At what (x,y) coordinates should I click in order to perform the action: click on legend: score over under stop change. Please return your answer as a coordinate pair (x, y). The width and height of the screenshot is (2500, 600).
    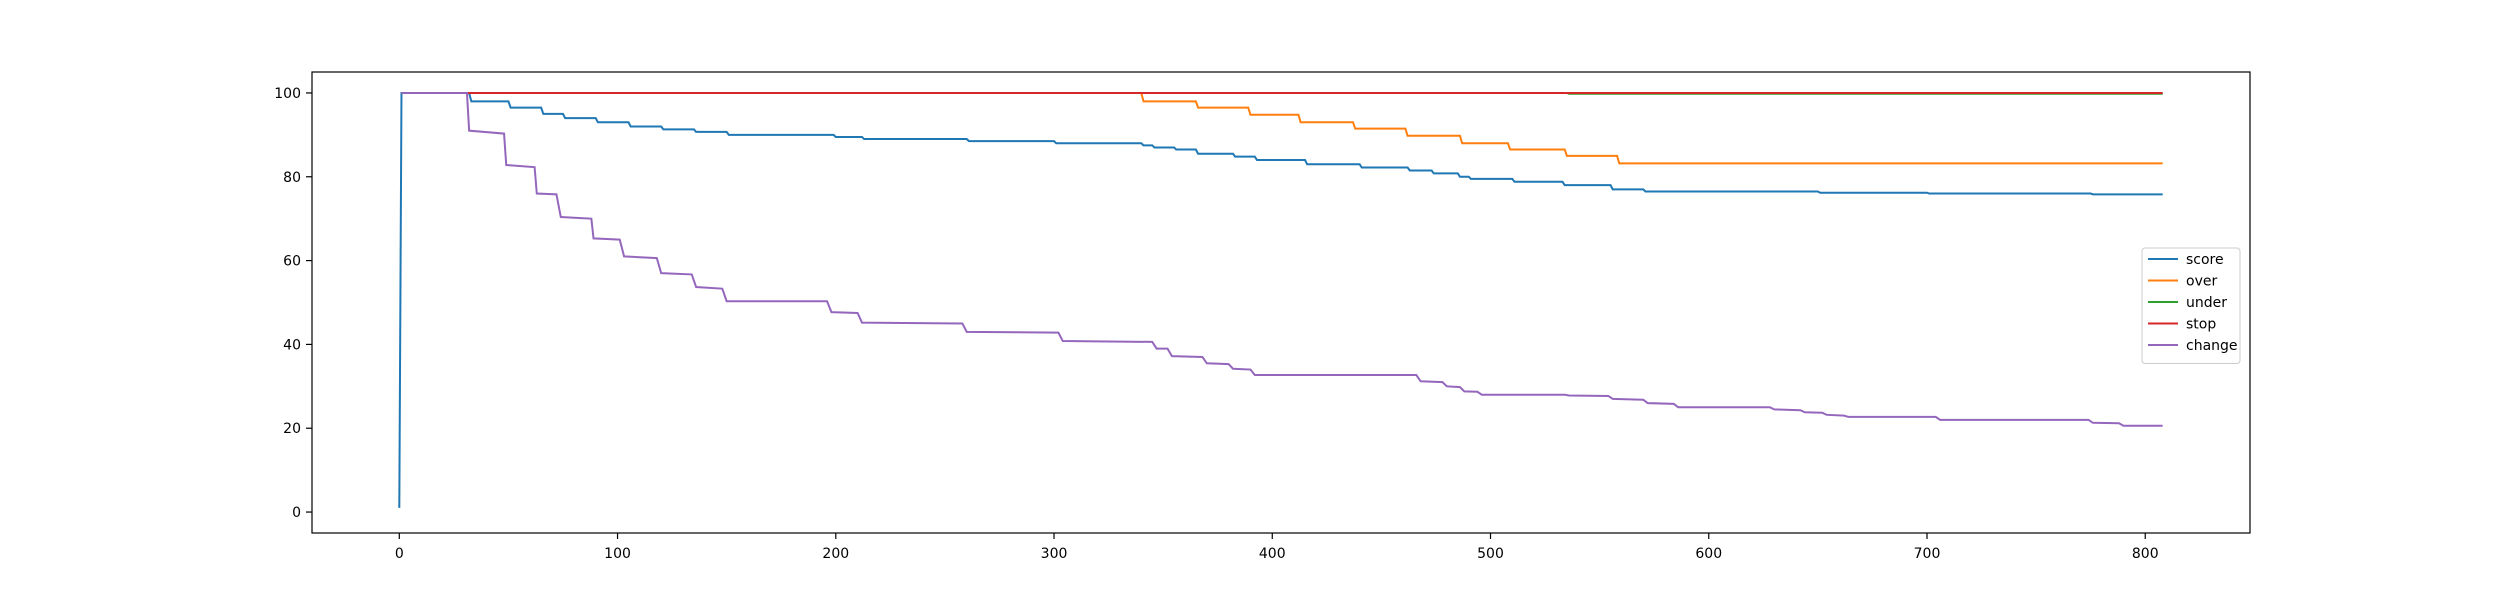
    Looking at the image, I should click on (2191, 305).